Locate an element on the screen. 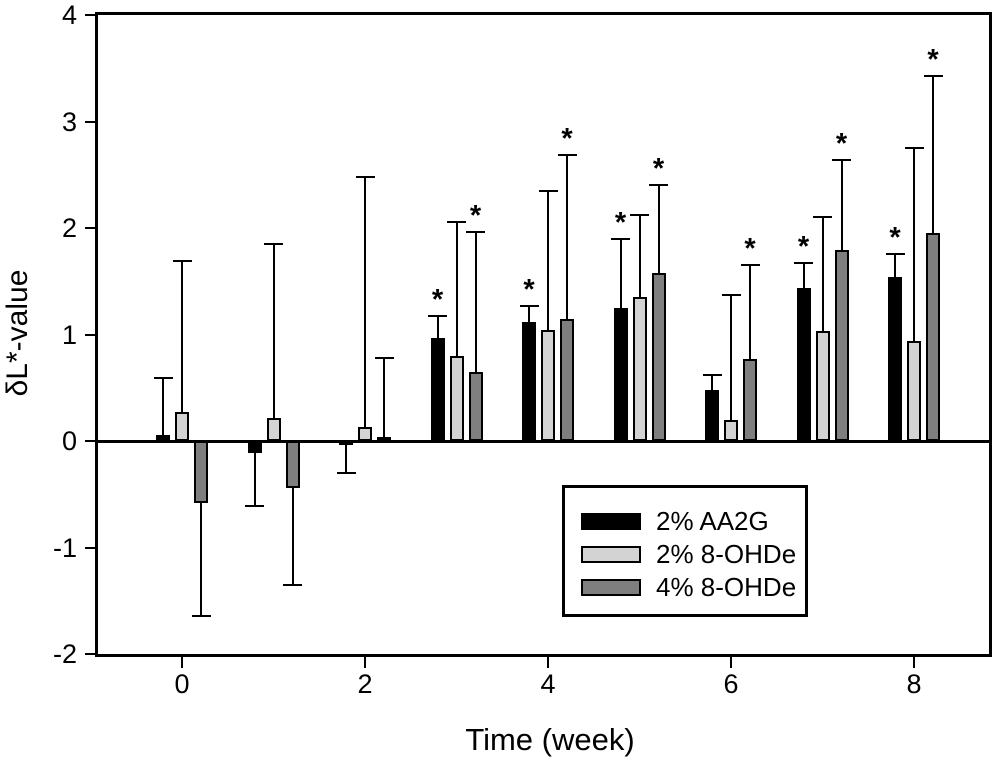 The height and width of the screenshot is (767, 1000). y-tick-label: 4 is located at coordinates (69, 15).